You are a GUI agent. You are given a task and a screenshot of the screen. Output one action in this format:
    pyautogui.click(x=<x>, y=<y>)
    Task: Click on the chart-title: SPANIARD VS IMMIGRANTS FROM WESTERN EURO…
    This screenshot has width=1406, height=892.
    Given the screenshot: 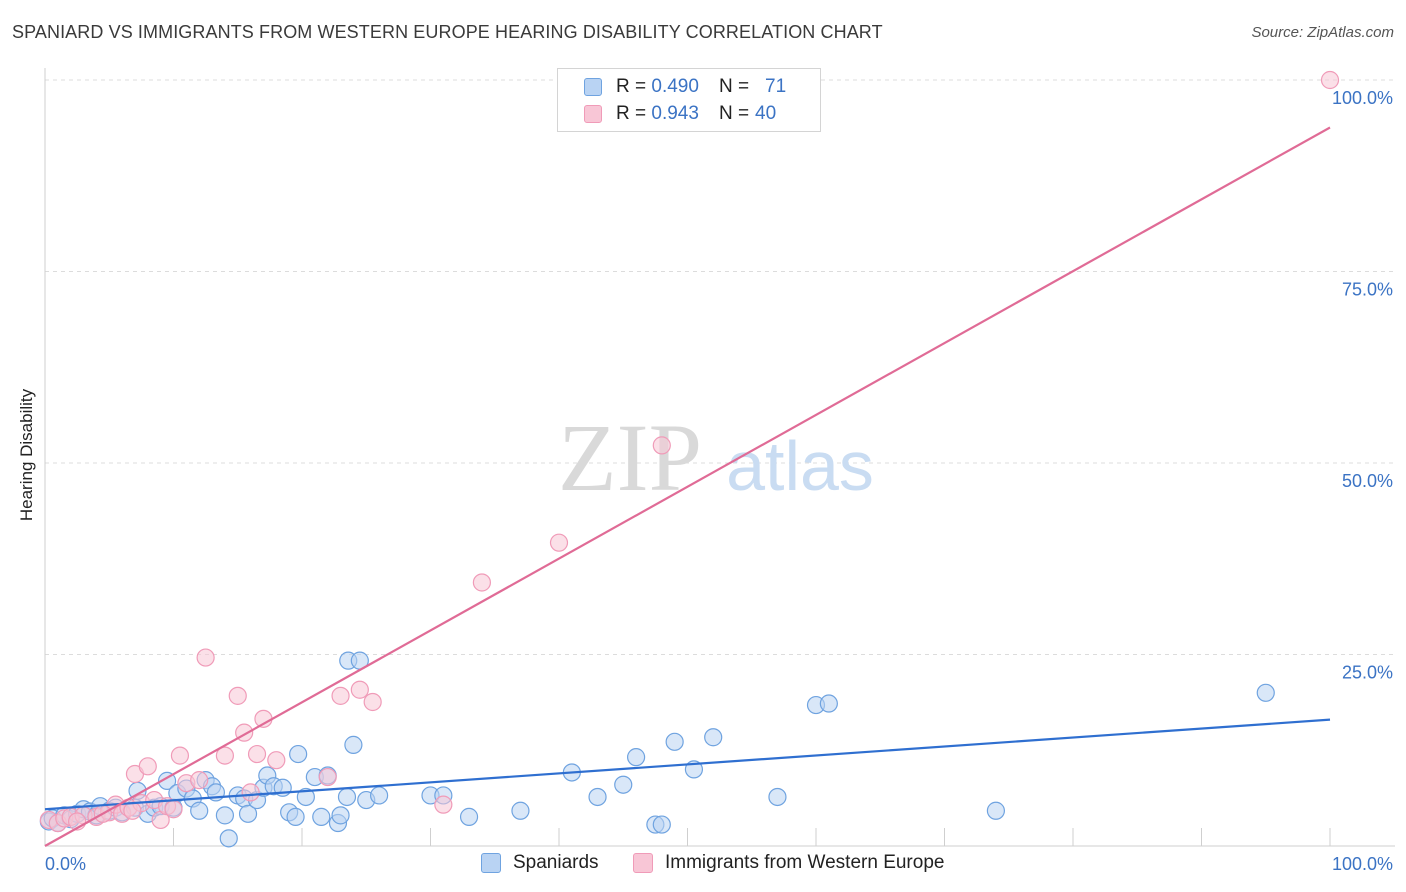 What is the action you would take?
    pyautogui.click(x=447, y=32)
    